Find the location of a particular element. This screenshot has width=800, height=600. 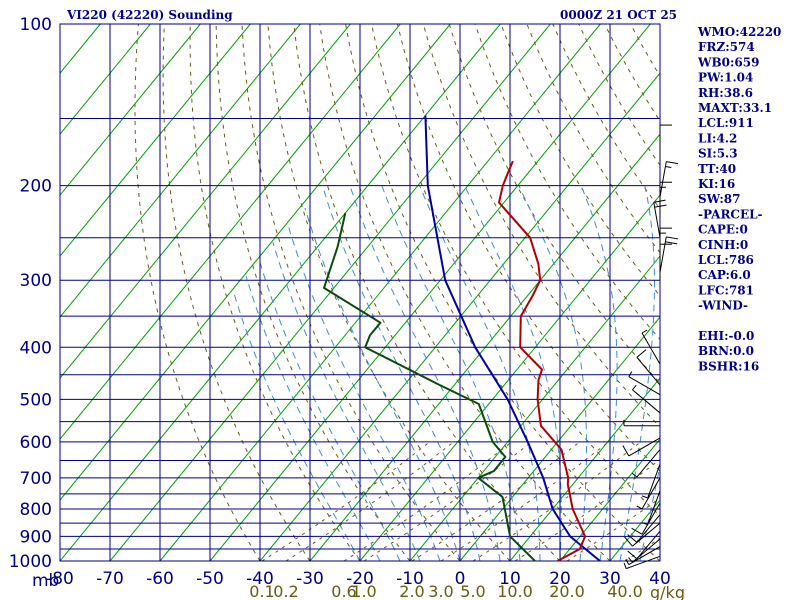

temperature-tick-label: -40 is located at coordinates (260, 579).